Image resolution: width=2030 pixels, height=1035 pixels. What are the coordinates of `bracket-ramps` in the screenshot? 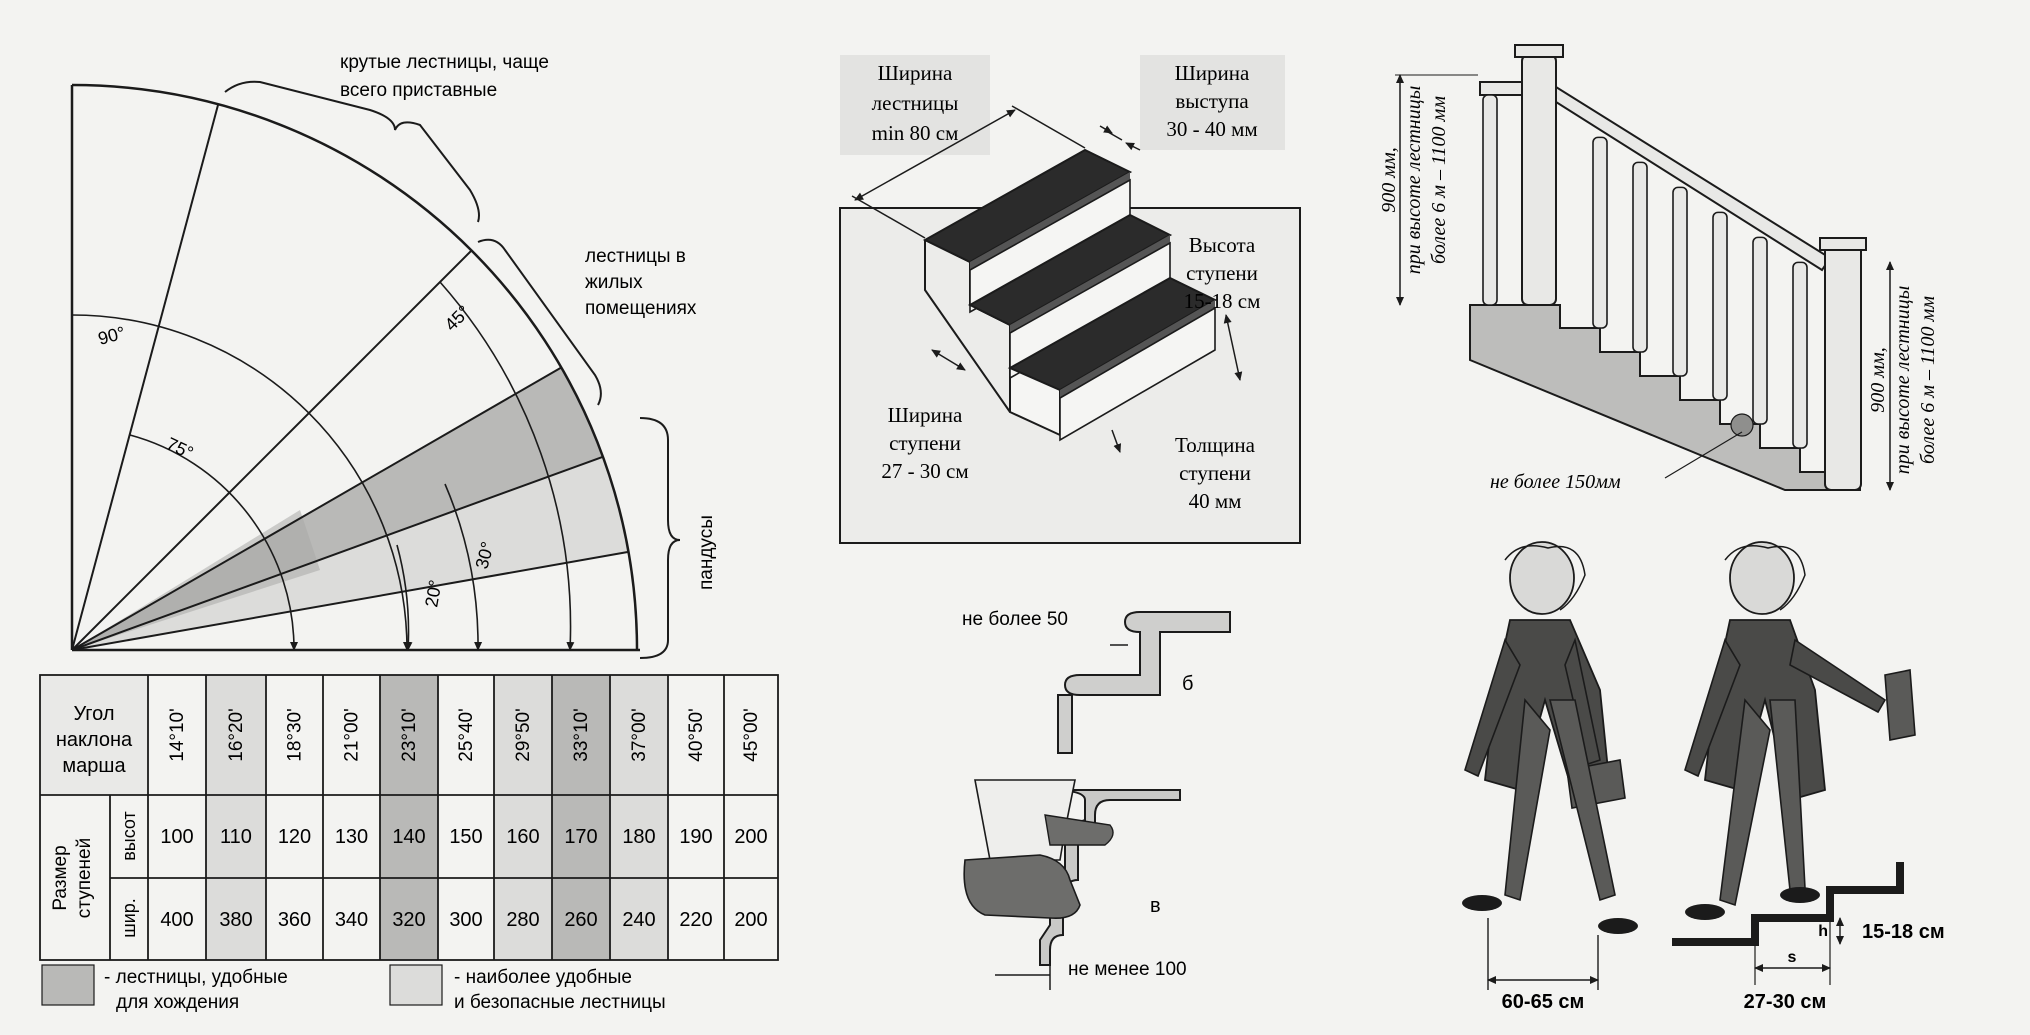 It's located at (660, 538).